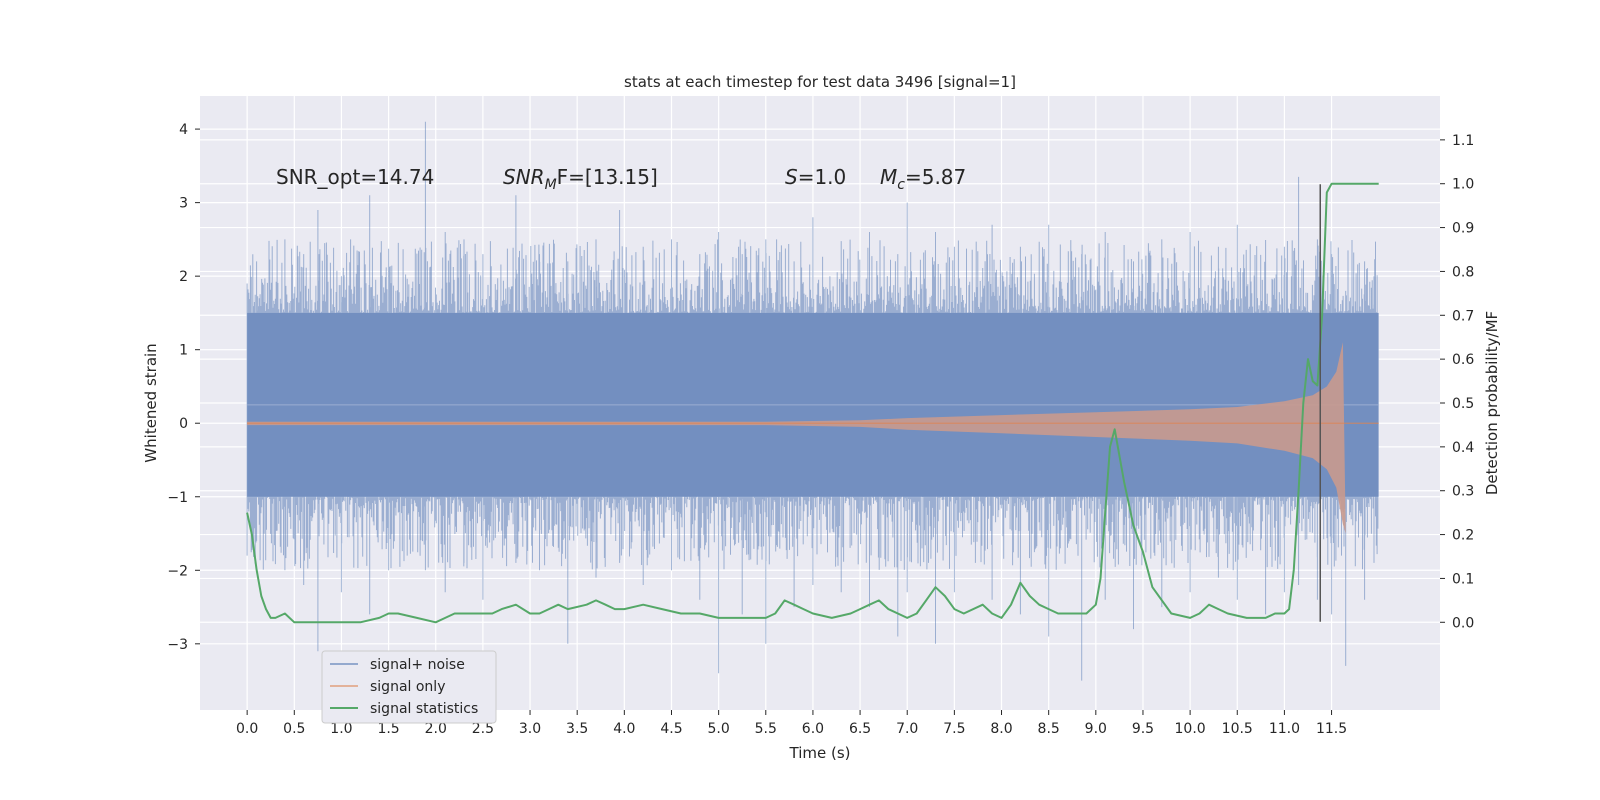 The height and width of the screenshot is (800, 1600). What do you see at coordinates (954, 729) in the screenshot?
I see `x-tick-label-15: 7.5` at bounding box center [954, 729].